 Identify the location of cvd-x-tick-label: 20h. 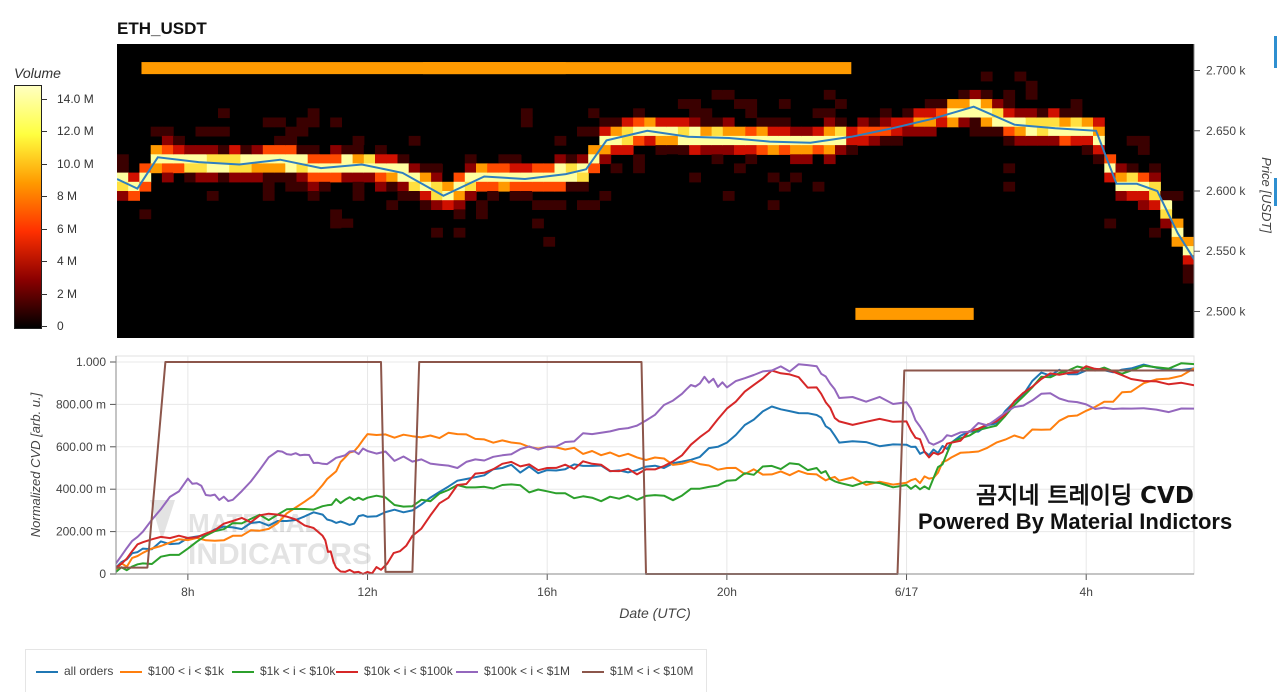
(727, 592).